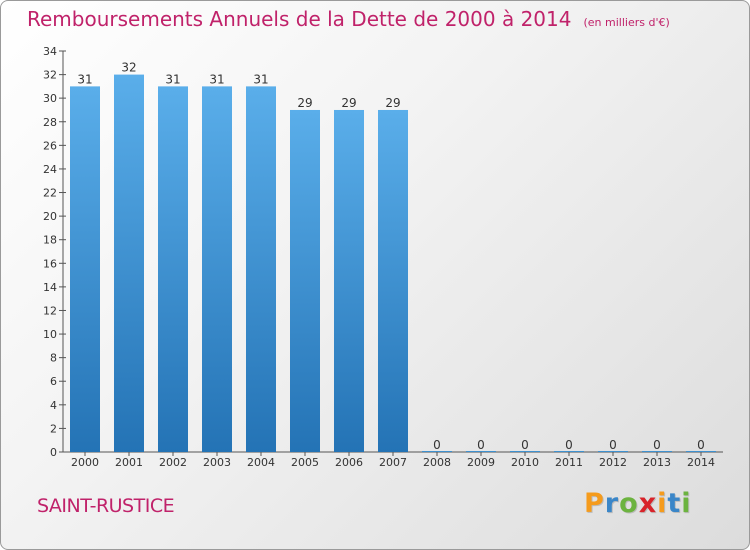 This screenshot has width=750, height=550. I want to click on x-tick-label: 2001, so click(129, 462).